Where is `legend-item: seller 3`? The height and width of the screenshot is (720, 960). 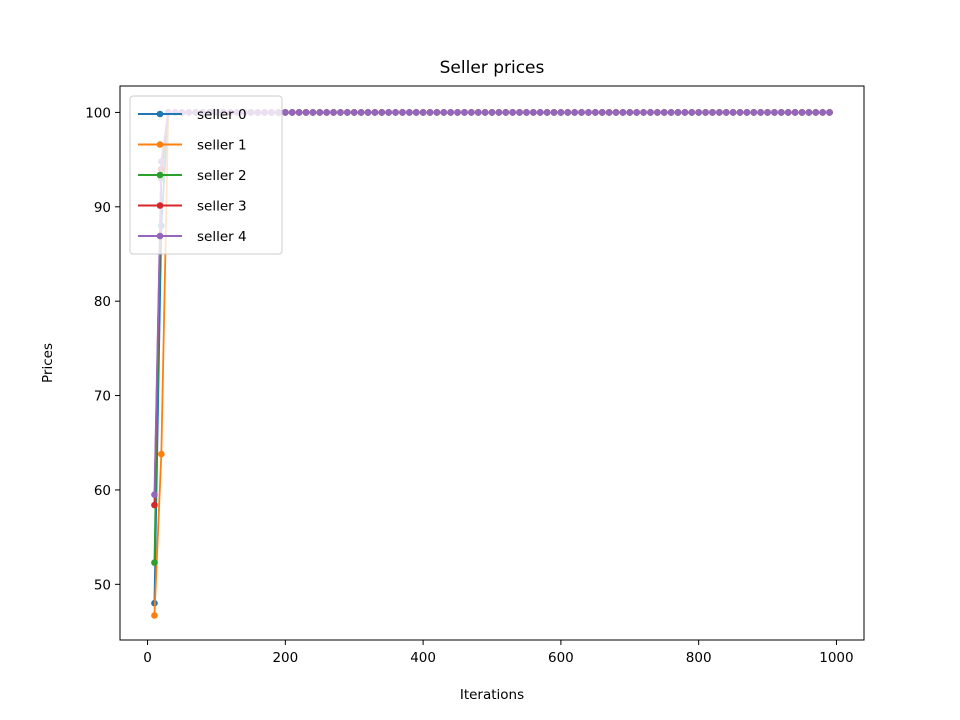 legend-item: seller 3 is located at coordinates (192, 207).